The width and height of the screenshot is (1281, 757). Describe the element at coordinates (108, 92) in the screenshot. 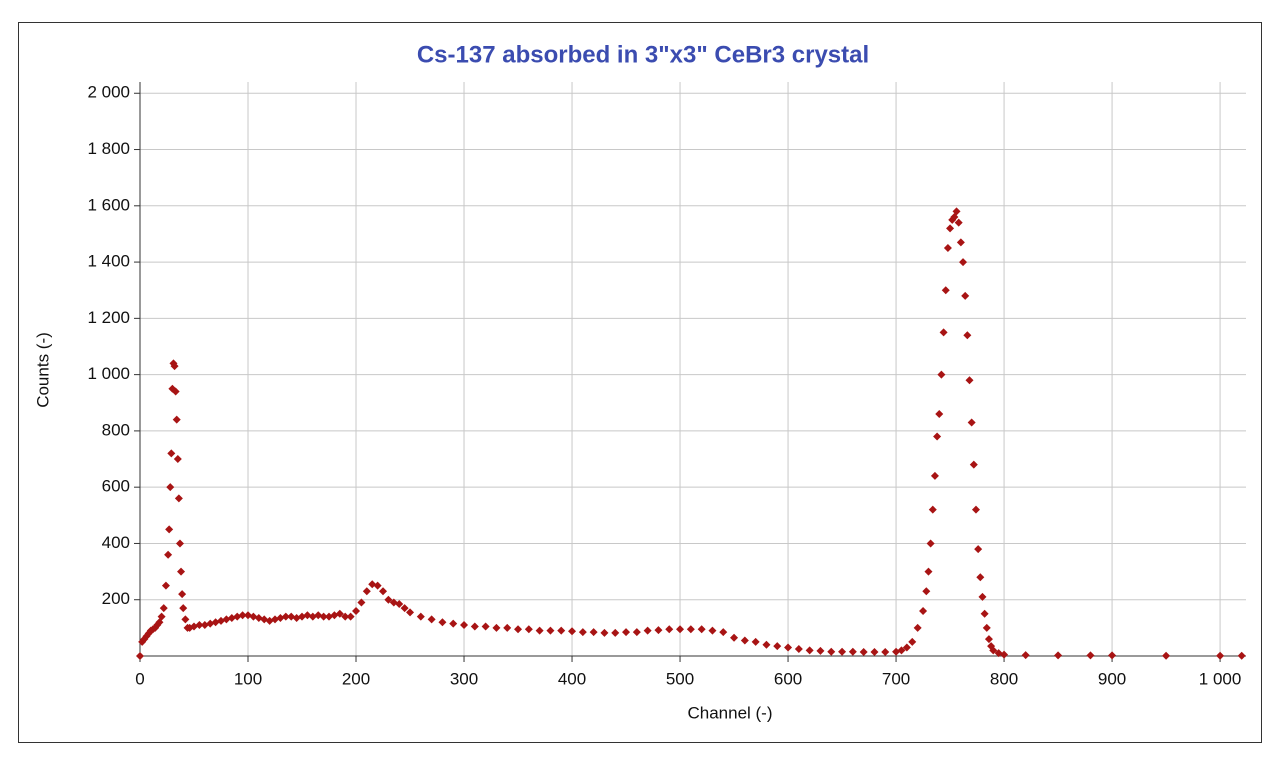

I see `y-tick-label: 2 000` at that location.